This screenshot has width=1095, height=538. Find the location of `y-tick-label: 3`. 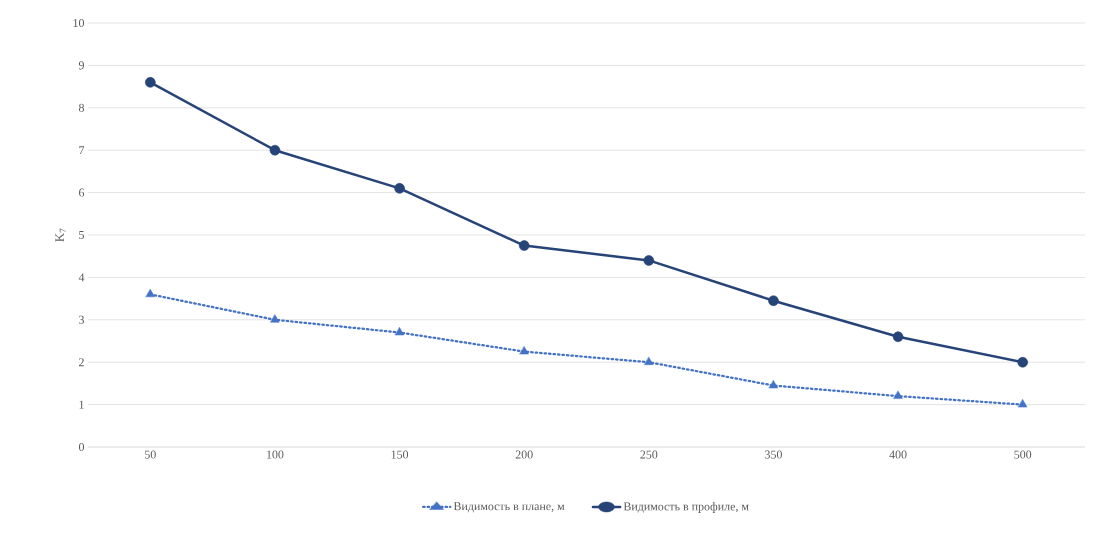

y-tick-label: 3 is located at coordinates (82, 319).